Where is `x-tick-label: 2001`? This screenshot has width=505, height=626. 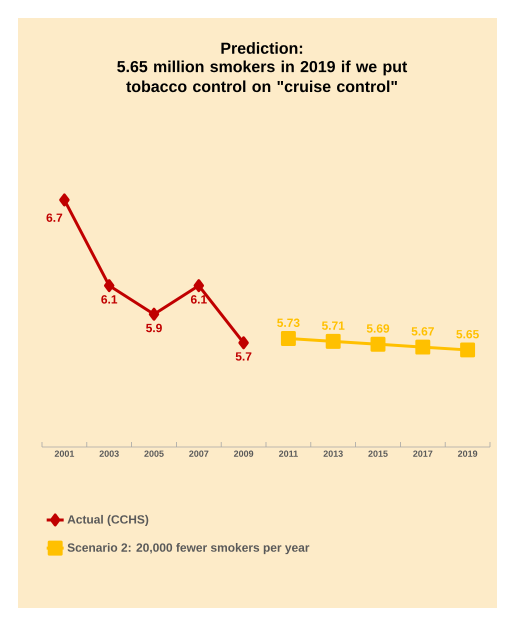 x-tick-label: 2001 is located at coordinates (64, 453).